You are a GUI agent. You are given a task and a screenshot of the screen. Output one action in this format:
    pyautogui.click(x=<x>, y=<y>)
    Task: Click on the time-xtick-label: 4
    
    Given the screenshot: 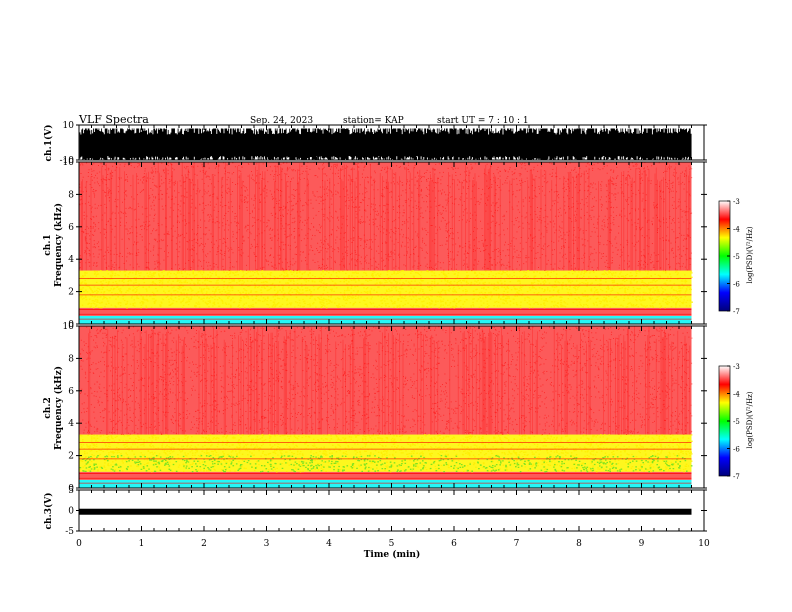 What is the action you would take?
    pyautogui.click(x=329, y=544)
    